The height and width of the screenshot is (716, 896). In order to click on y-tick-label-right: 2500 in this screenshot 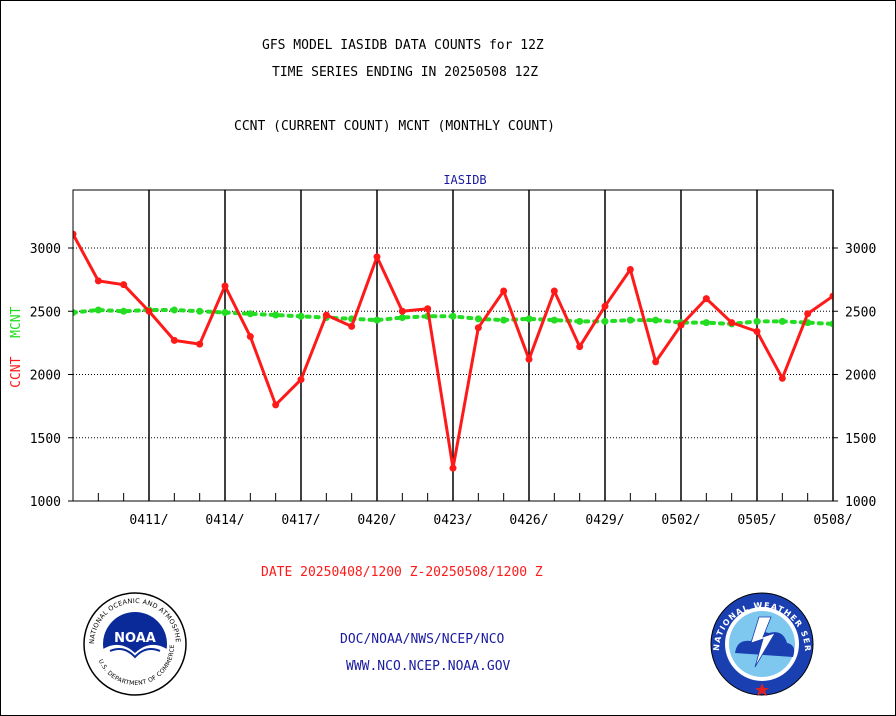, I will do `click(860, 312)`.